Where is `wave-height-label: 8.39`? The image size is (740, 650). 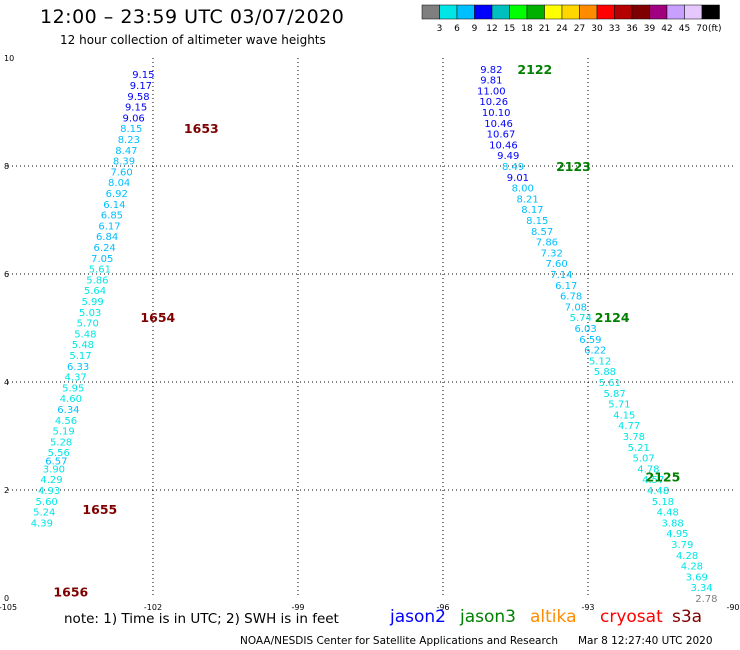
wave-height-label: 8.39 is located at coordinates (124, 162).